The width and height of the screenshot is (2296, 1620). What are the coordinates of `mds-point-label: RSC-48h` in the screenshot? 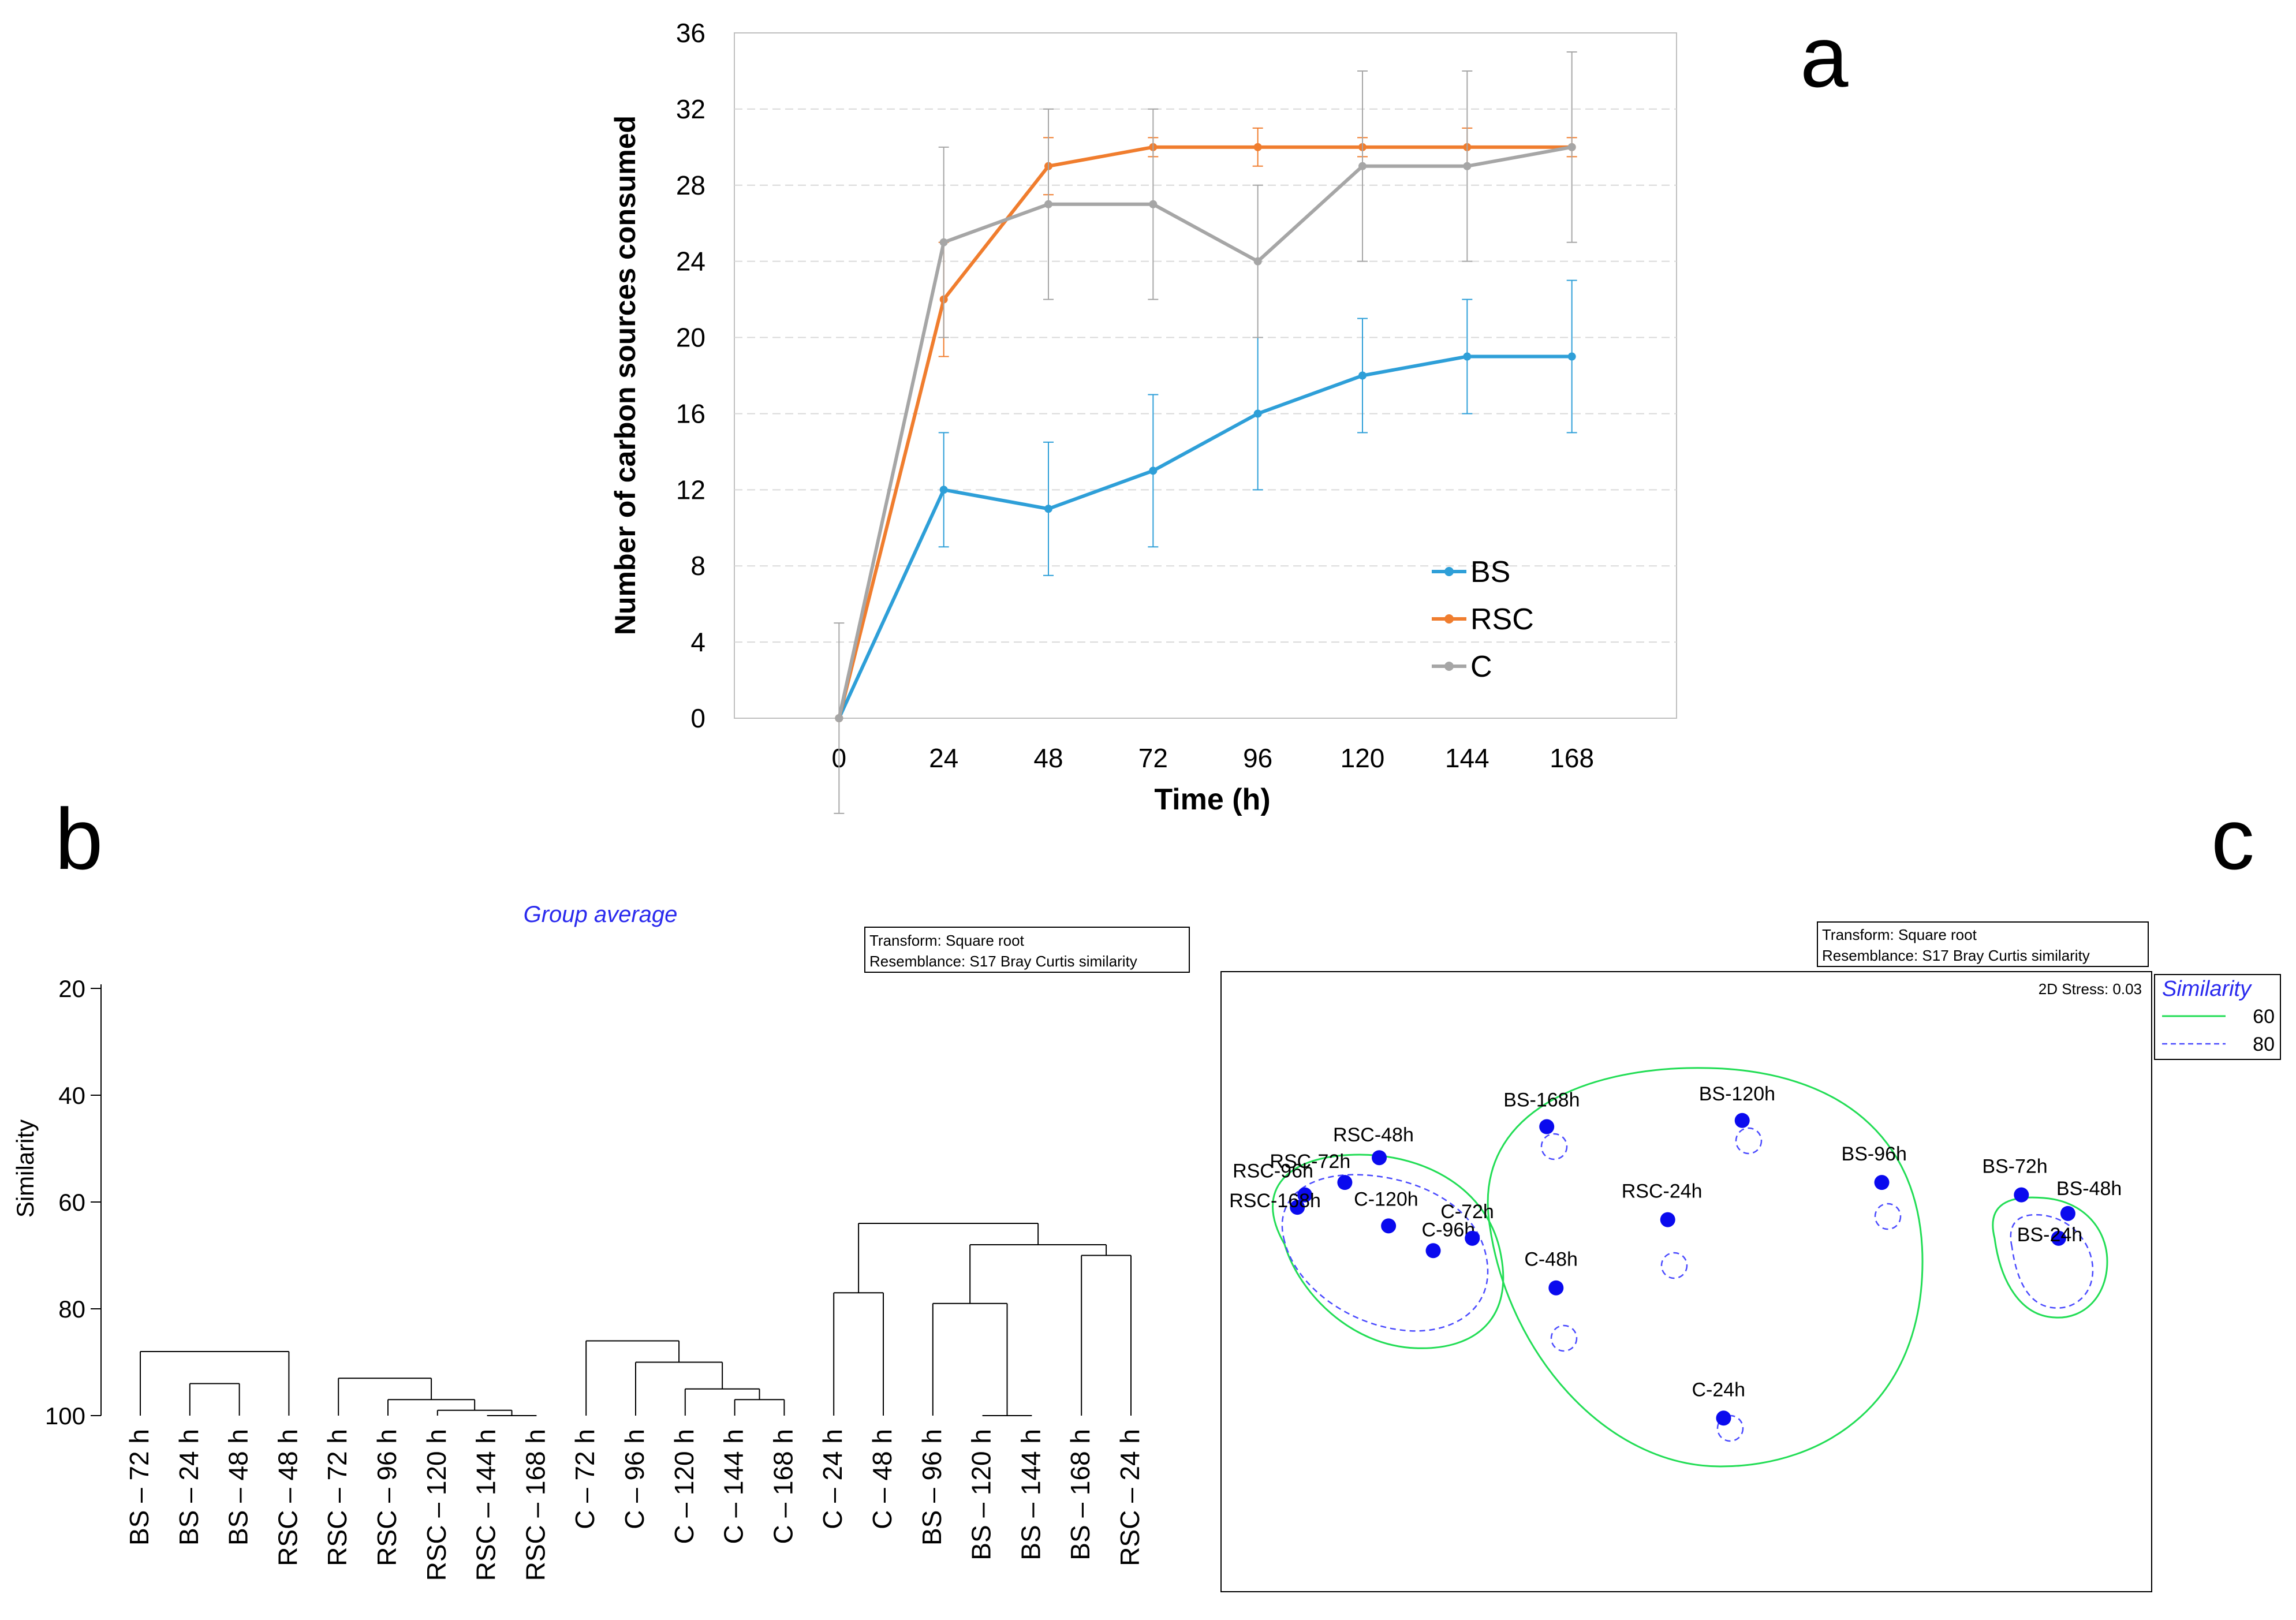 It's located at (1373, 1135).